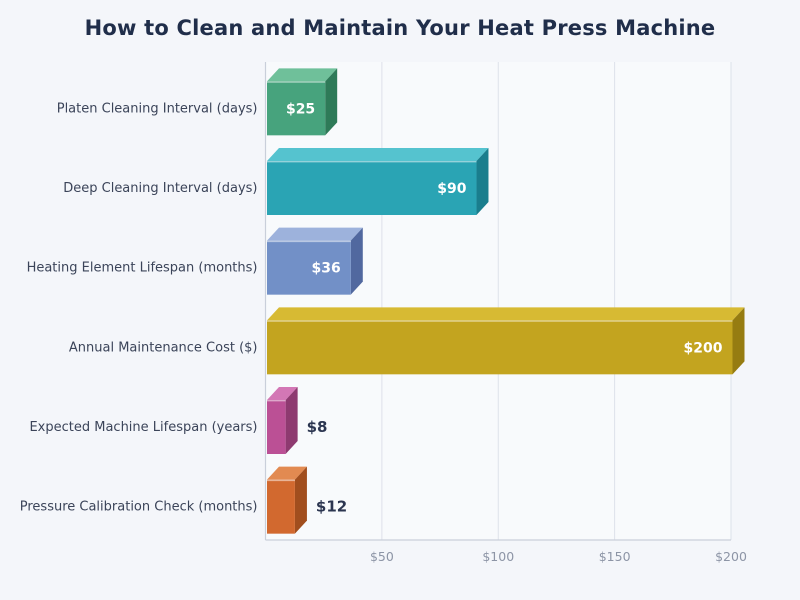 This screenshot has width=800, height=600. I want to click on value-label-platen-cleaning-interval-days: $25, so click(300, 109).